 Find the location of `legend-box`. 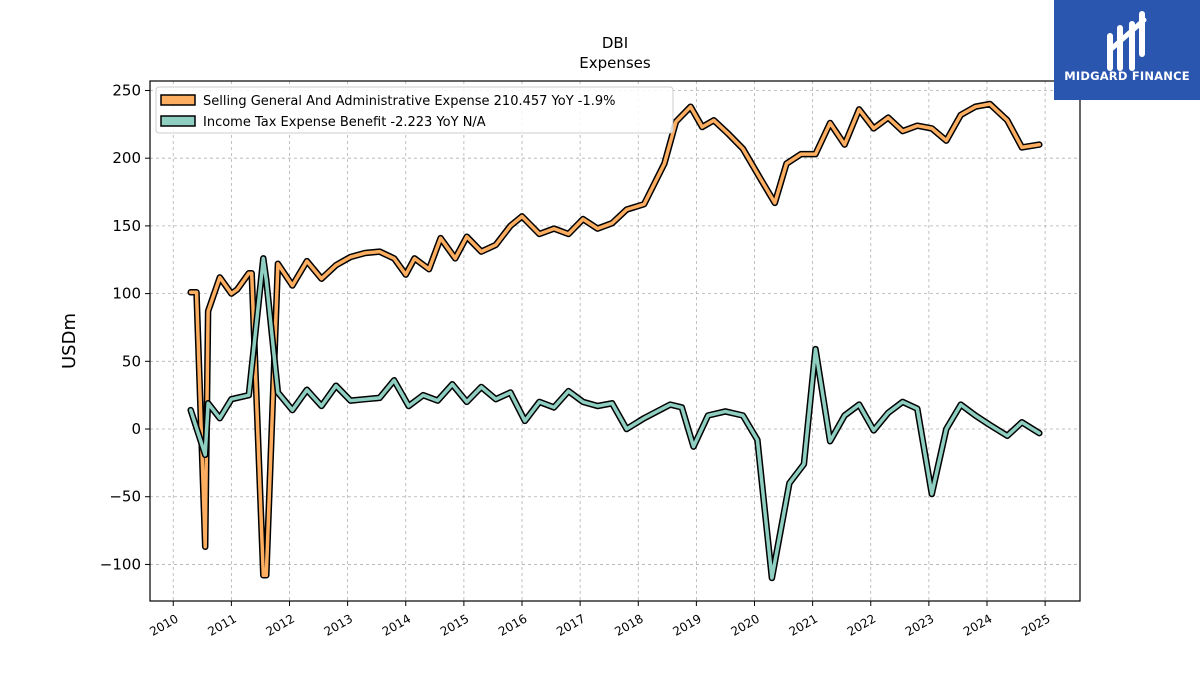

legend-box is located at coordinates (414, 110).